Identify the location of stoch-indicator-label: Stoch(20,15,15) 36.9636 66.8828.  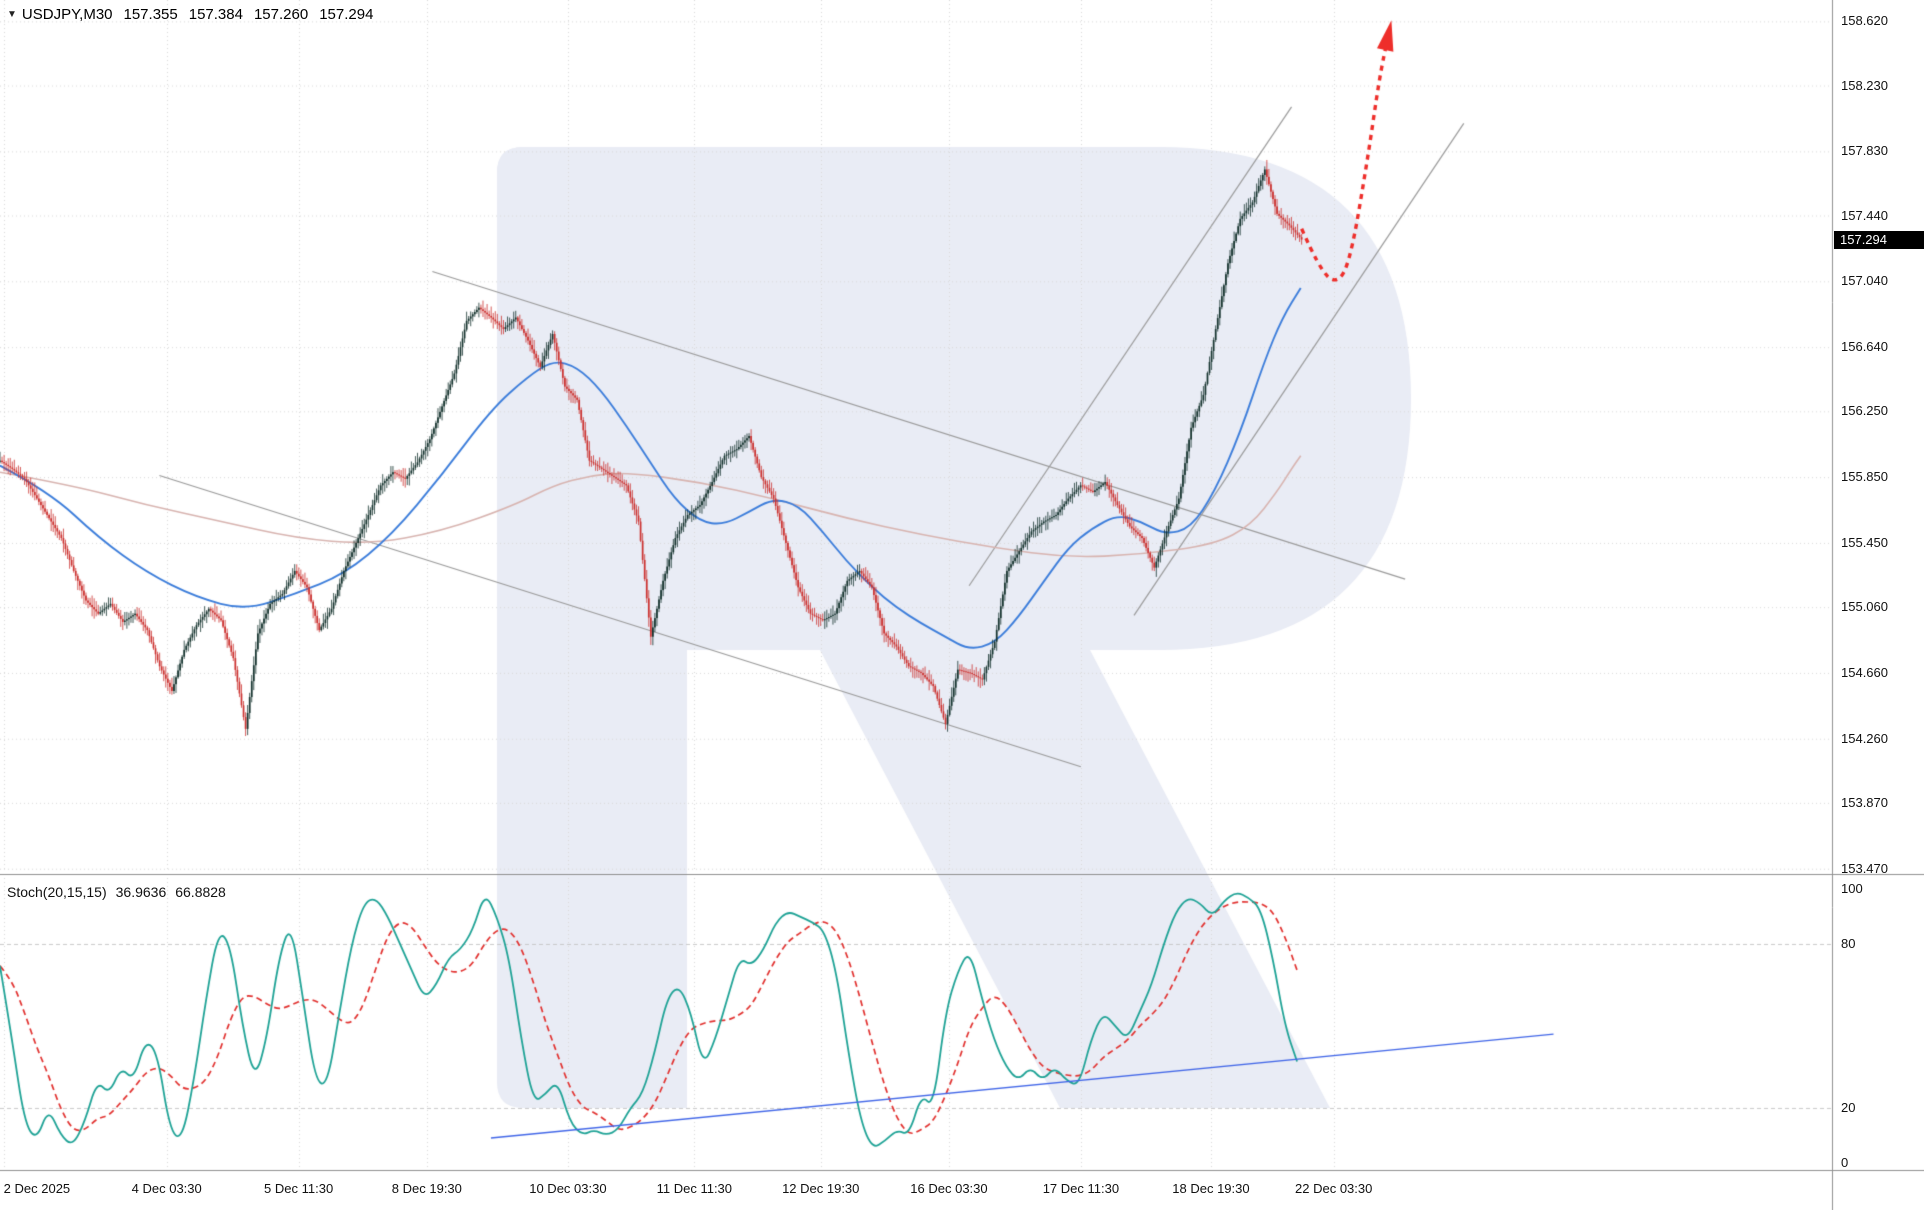
(116, 892).